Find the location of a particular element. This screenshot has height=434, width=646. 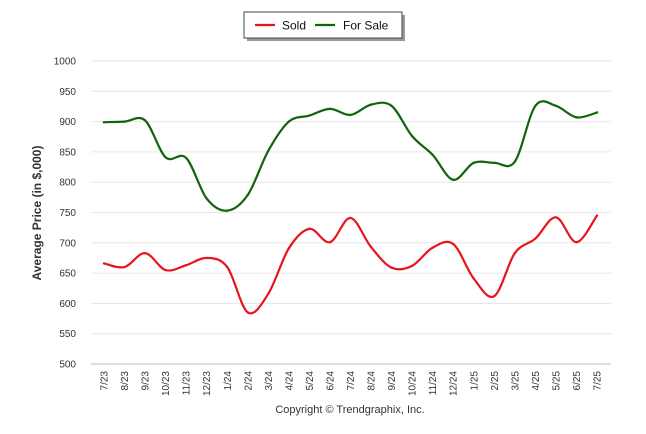

x-tick-label-7-25: 7/25 is located at coordinates (598, 381).